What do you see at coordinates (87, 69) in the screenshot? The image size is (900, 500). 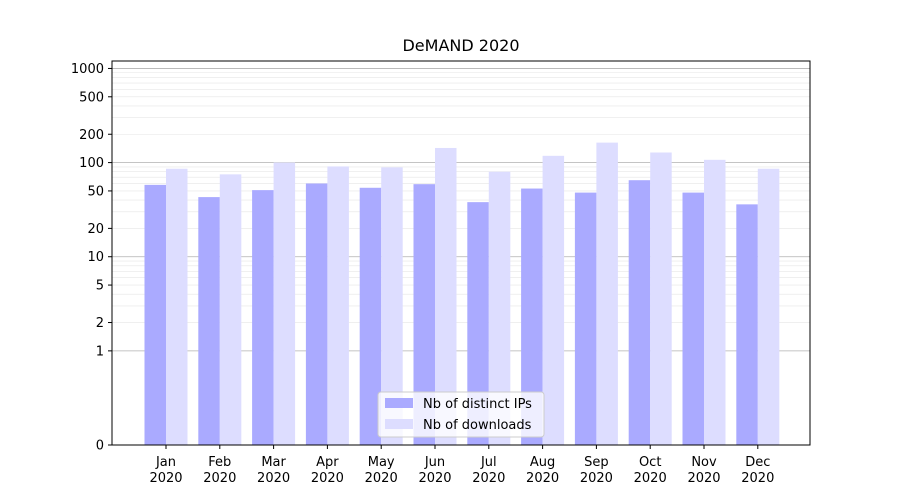 I see `y-tick-label: 1000` at bounding box center [87, 69].